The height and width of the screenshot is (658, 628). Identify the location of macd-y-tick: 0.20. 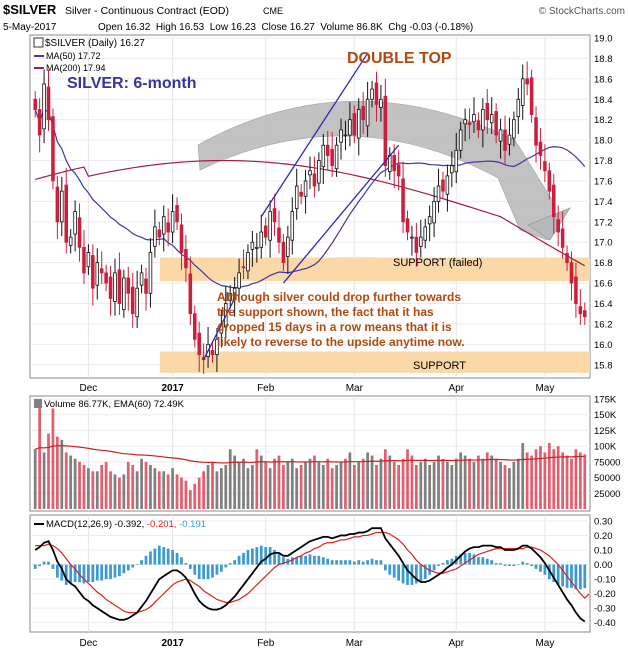
(603, 536).